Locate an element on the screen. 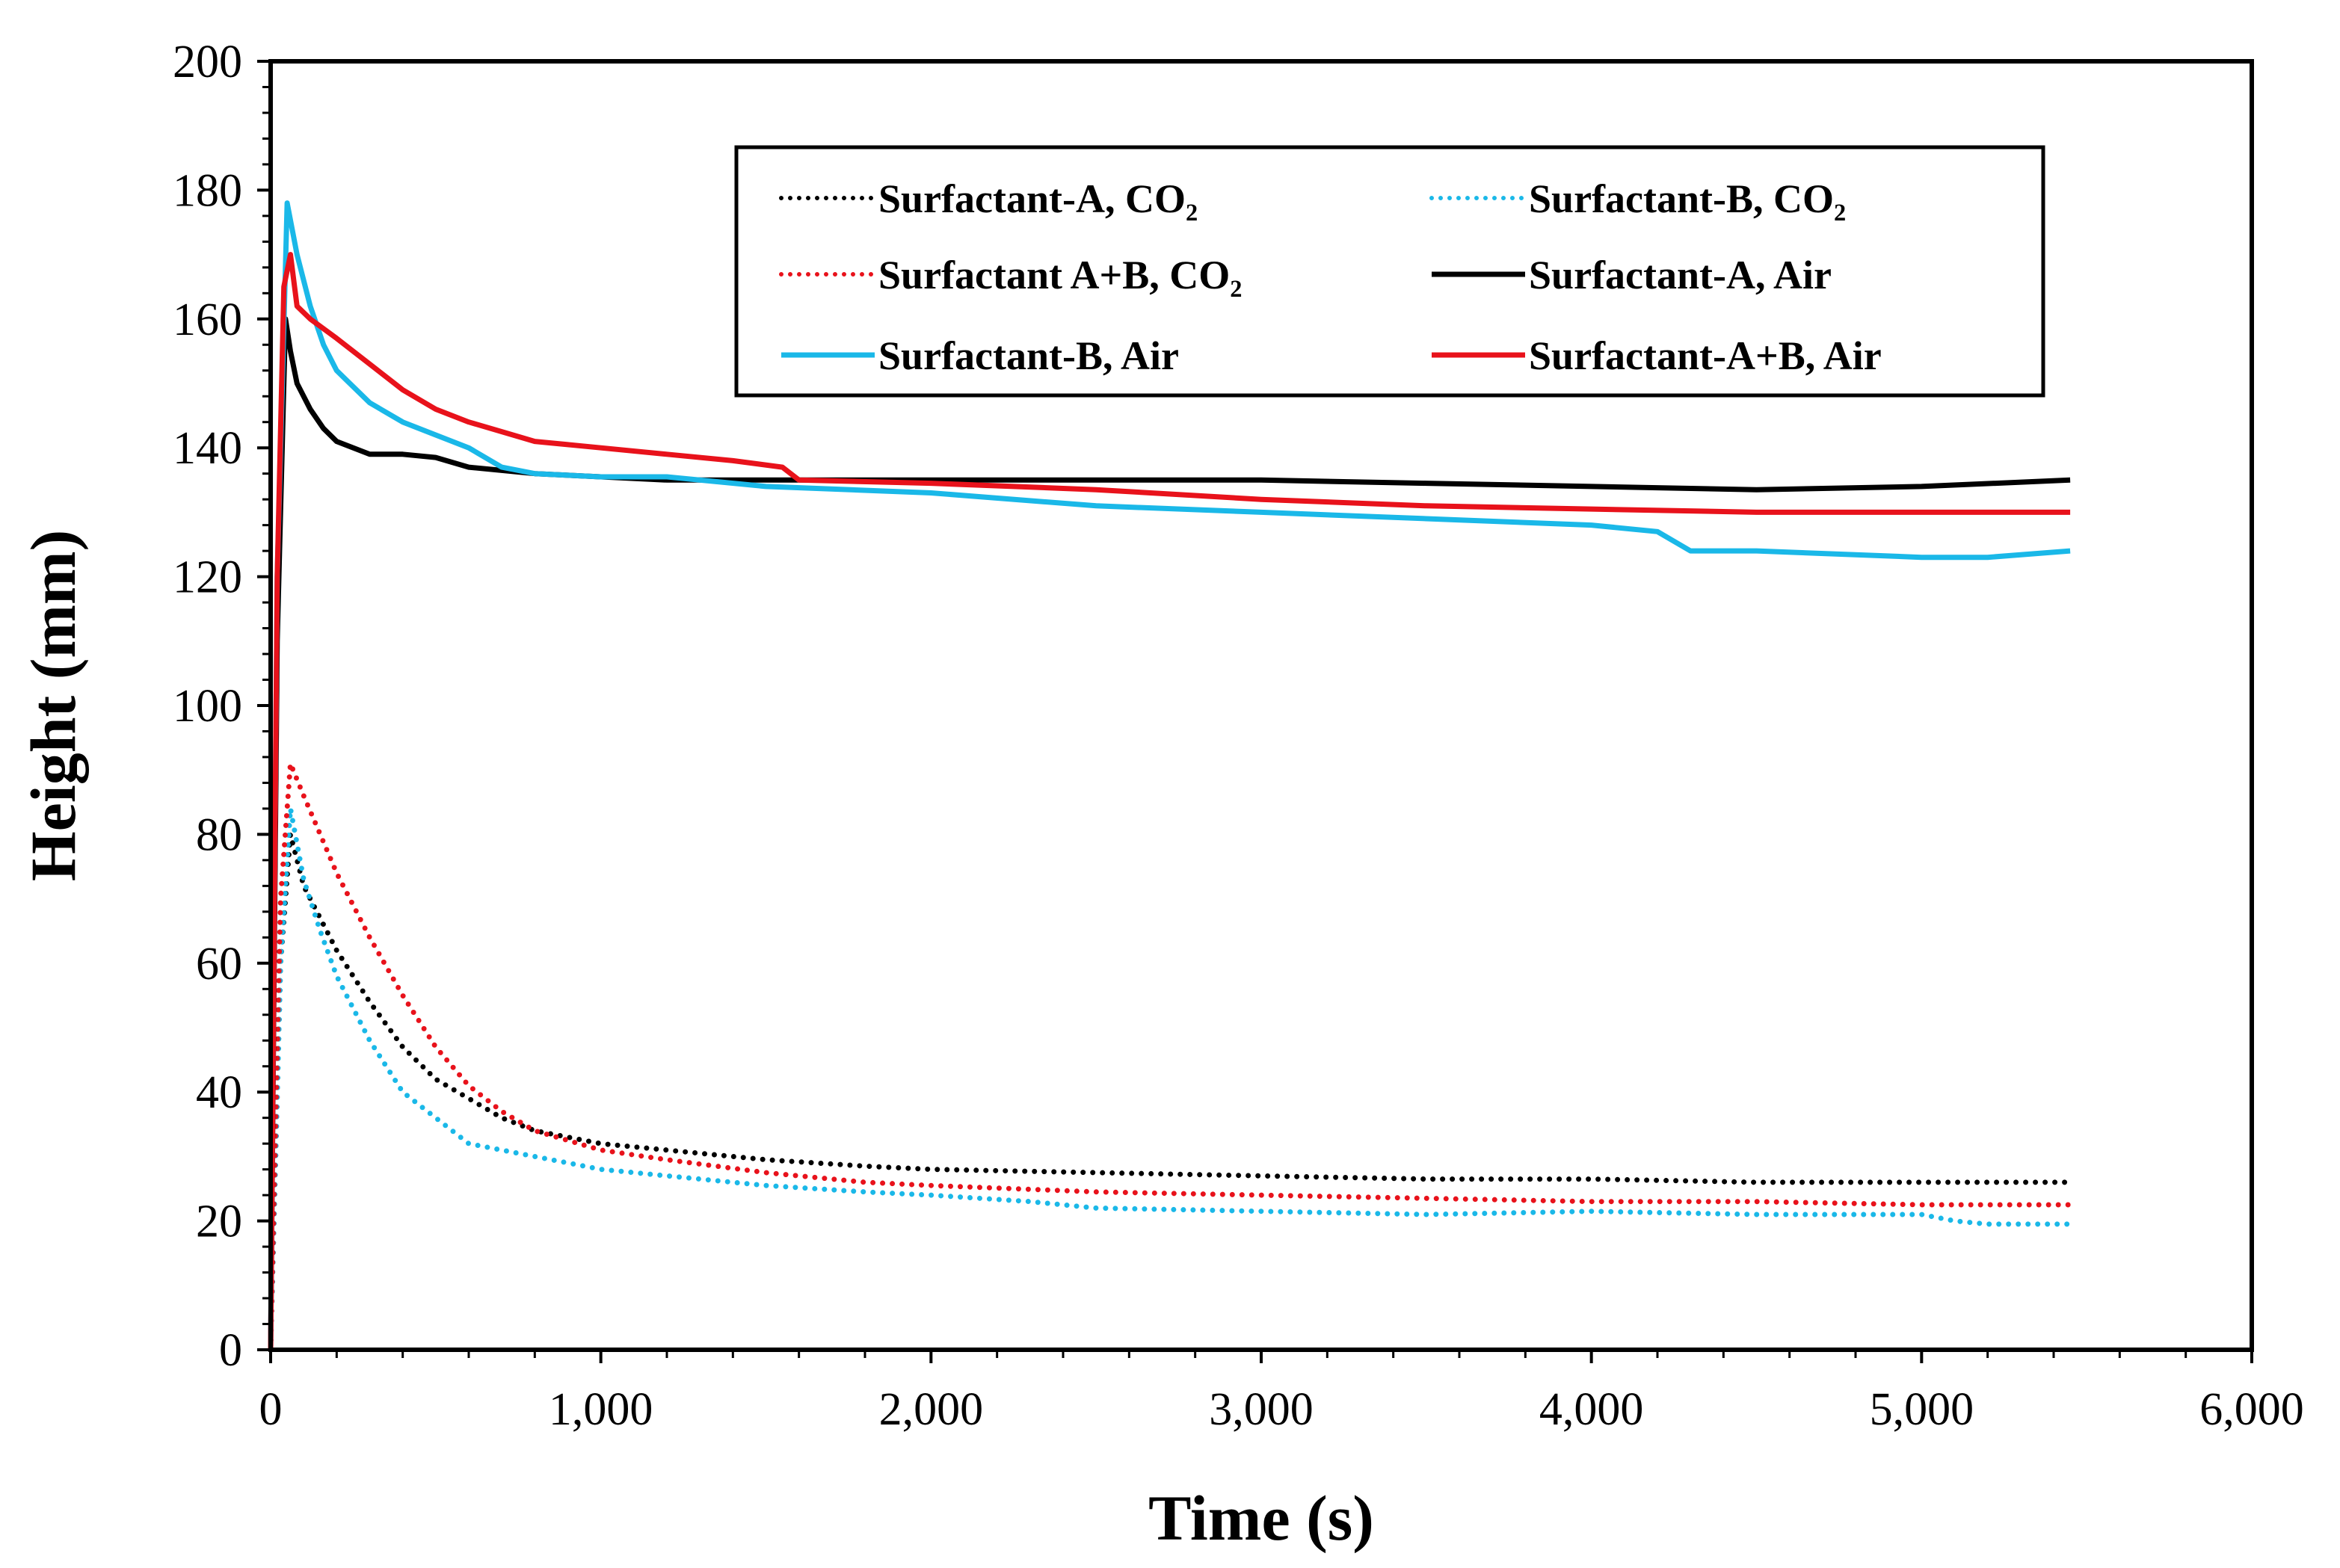 Image resolution: width=2340 pixels, height=1568 pixels. x-axis: 0 1,000 2,000 3,000 4,000 5,000 6,000 is located at coordinates (1281, 1392).